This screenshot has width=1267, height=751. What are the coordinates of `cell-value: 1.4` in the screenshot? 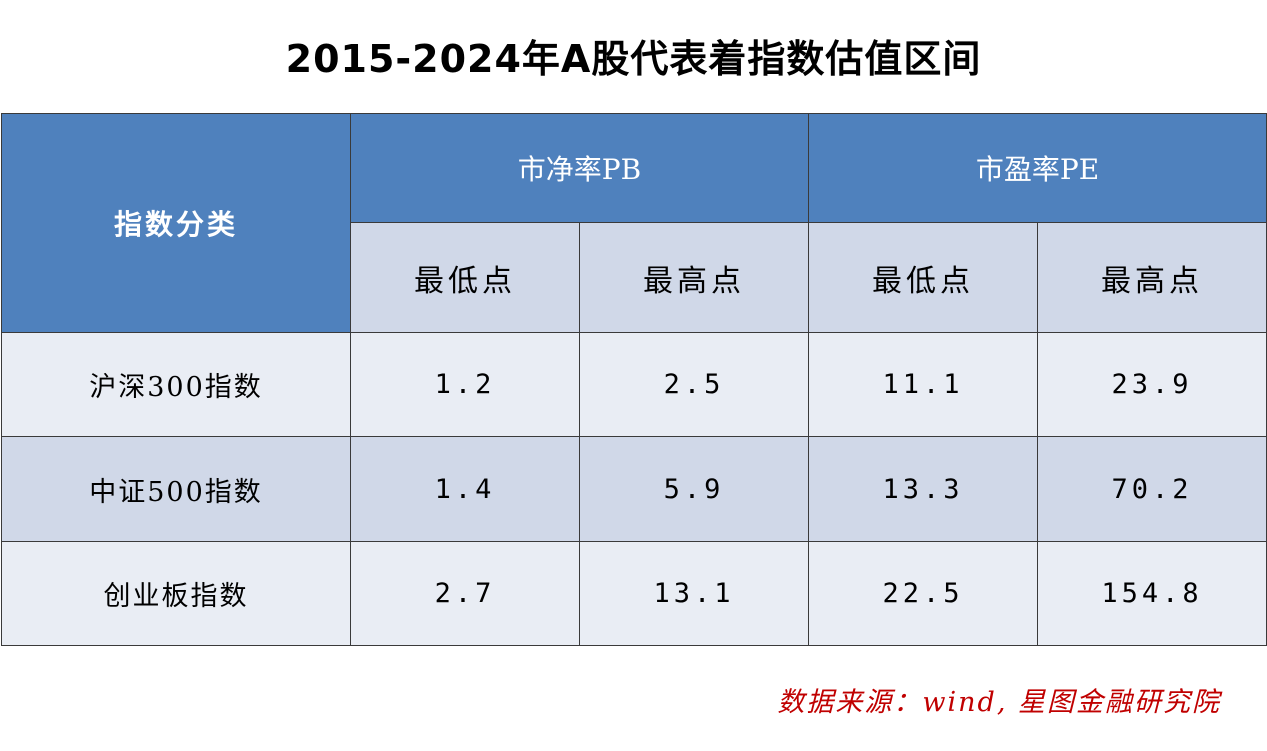 It's located at (465, 489).